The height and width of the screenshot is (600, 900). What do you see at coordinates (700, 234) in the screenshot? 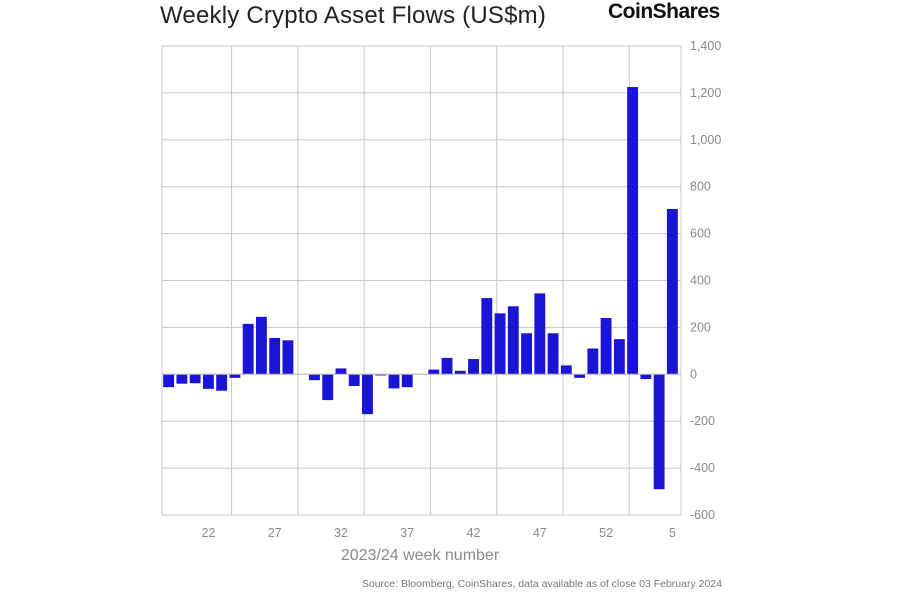
I see `y-tick-label: 600` at bounding box center [700, 234].